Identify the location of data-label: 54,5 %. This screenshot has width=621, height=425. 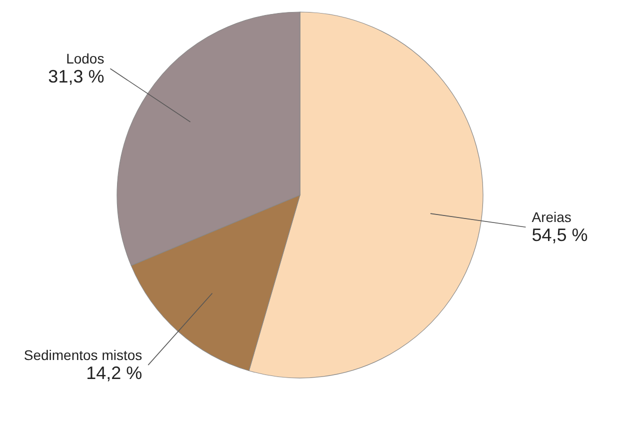
(560, 235).